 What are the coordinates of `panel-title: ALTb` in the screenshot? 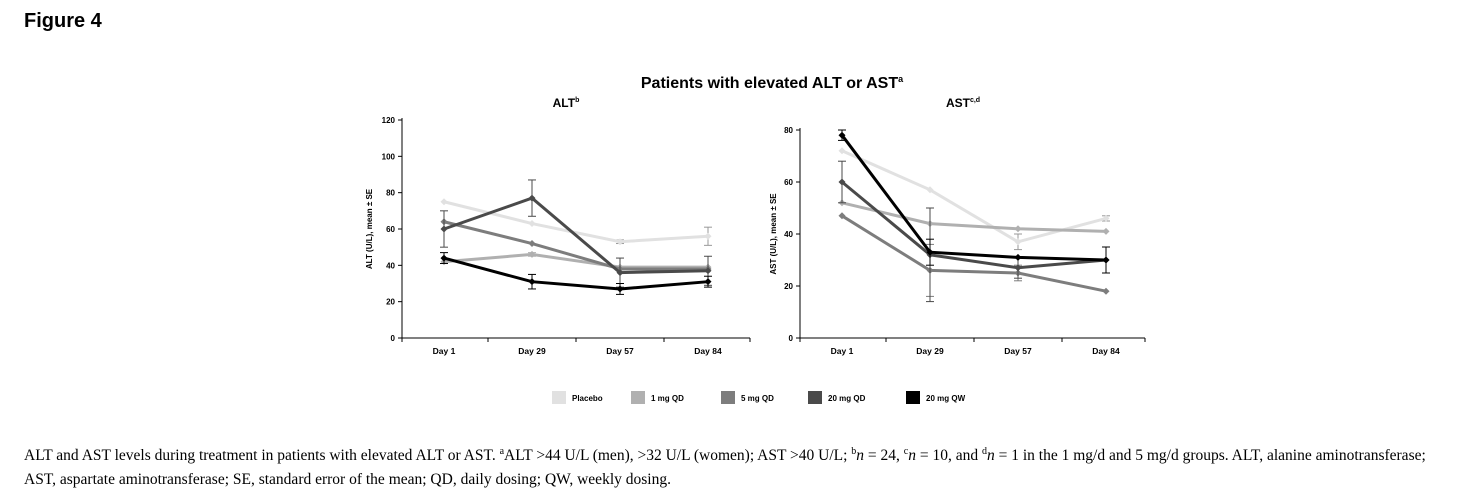 It's located at (566, 103).